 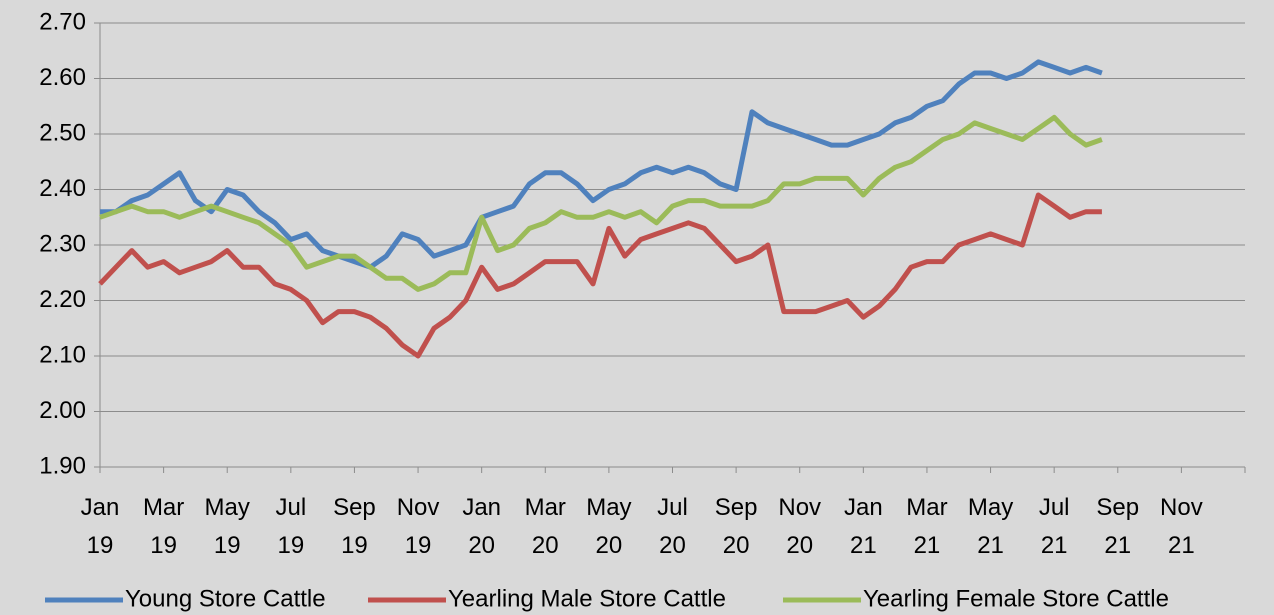 What do you see at coordinates (608, 526) in the screenshot?
I see `x-tick-label: May 20` at bounding box center [608, 526].